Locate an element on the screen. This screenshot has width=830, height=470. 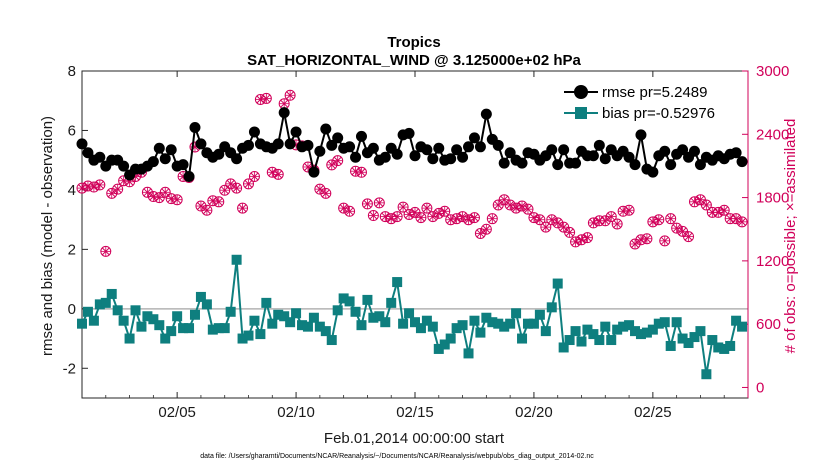
y-left-tick-label: 4 is located at coordinates (72, 190).